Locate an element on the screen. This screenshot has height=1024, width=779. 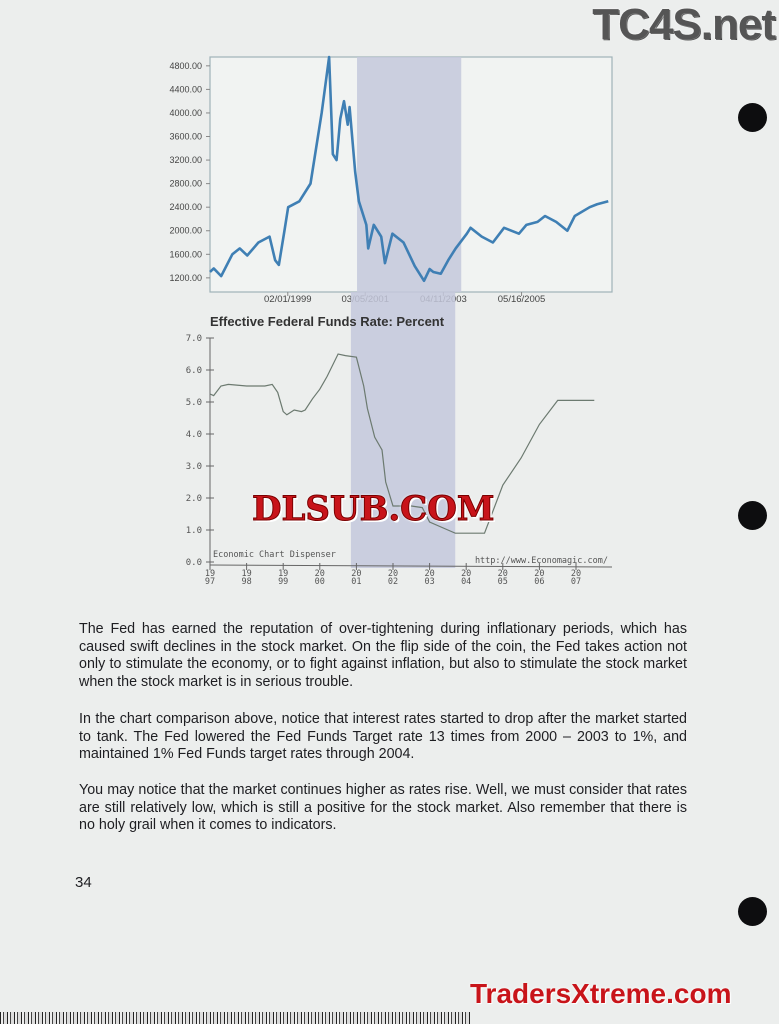
y-tick-label: 3600.00 is located at coordinates (185, 137).